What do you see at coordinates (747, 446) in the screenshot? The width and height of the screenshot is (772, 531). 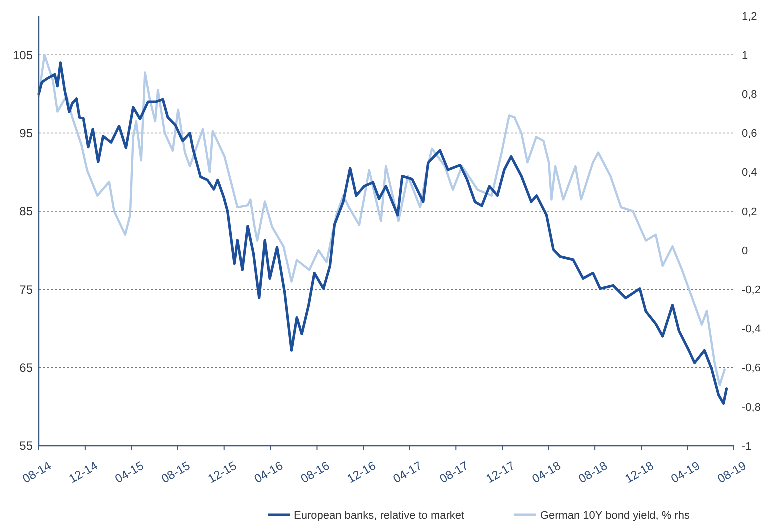 I see `y2-tick-label: -1` at bounding box center [747, 446].